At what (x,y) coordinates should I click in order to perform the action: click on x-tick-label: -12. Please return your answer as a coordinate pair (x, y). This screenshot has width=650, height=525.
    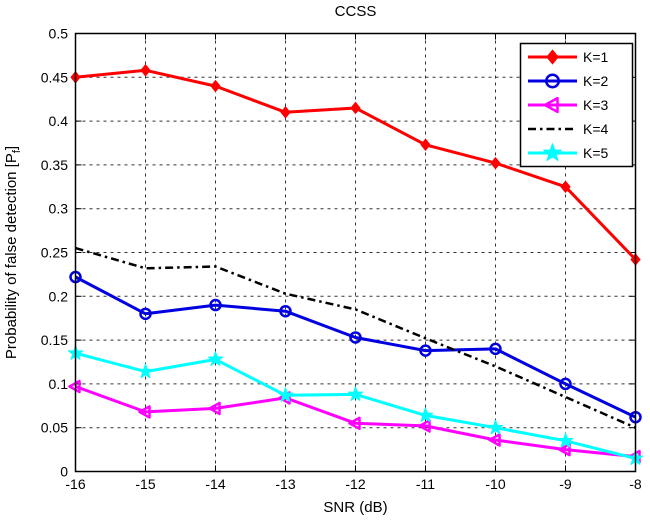
    Looking at the image, I should click on (355, 484).